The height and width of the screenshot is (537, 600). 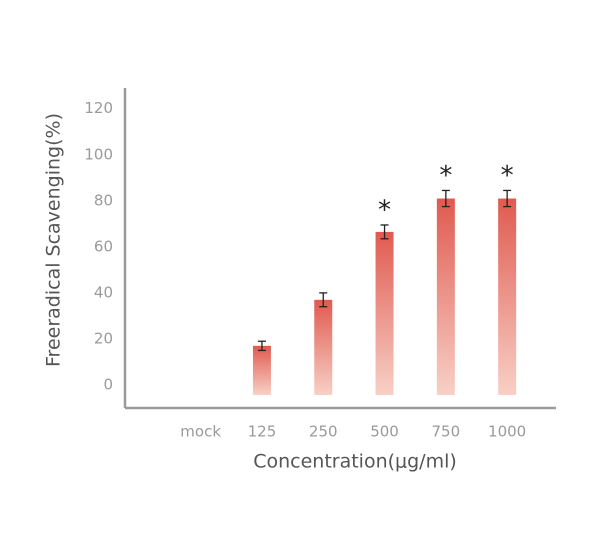 What do you see at coordinates (103, 246) in the screenshot?
I see `y-tick-label: 60` at bounding box center [103, 246].